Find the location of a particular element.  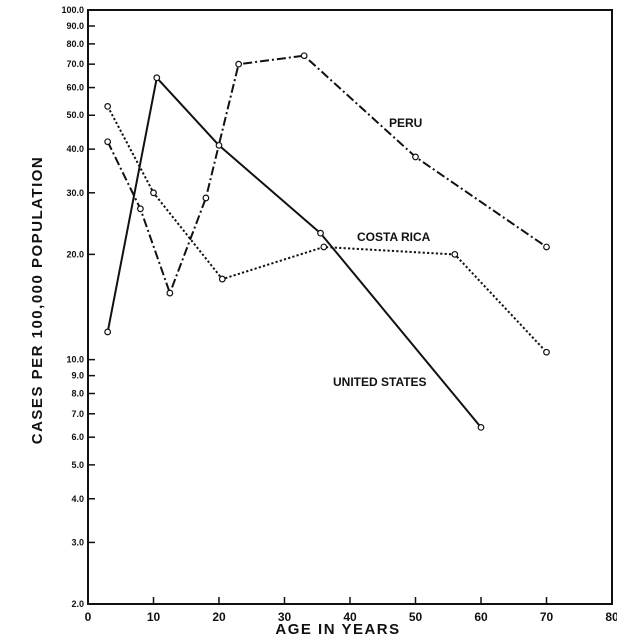

x-tick-label: 0 is located at coordinates (88, 617).